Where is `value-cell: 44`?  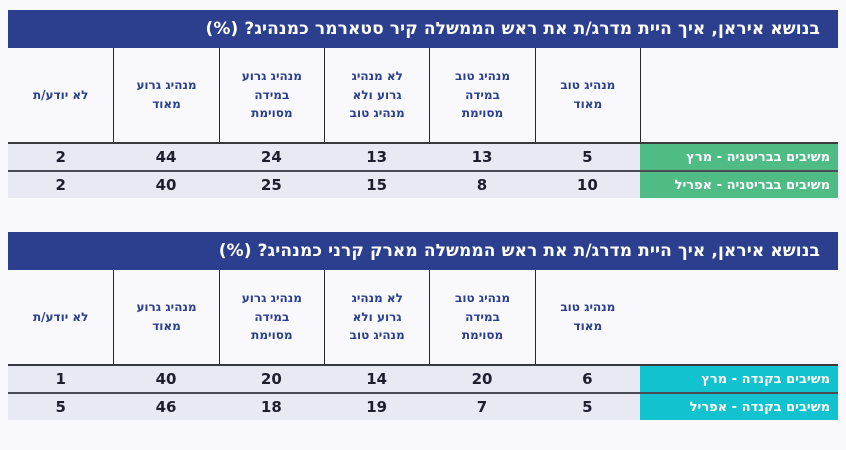 value-cell: 44 is located at coordinates (166, 156).